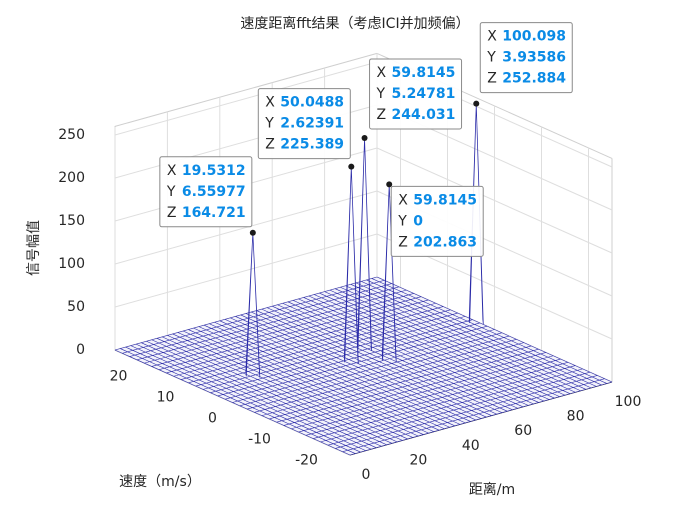 This screenshot has height=525, width=700. I want to click on y-tick-label: -10, so click(259, 440).